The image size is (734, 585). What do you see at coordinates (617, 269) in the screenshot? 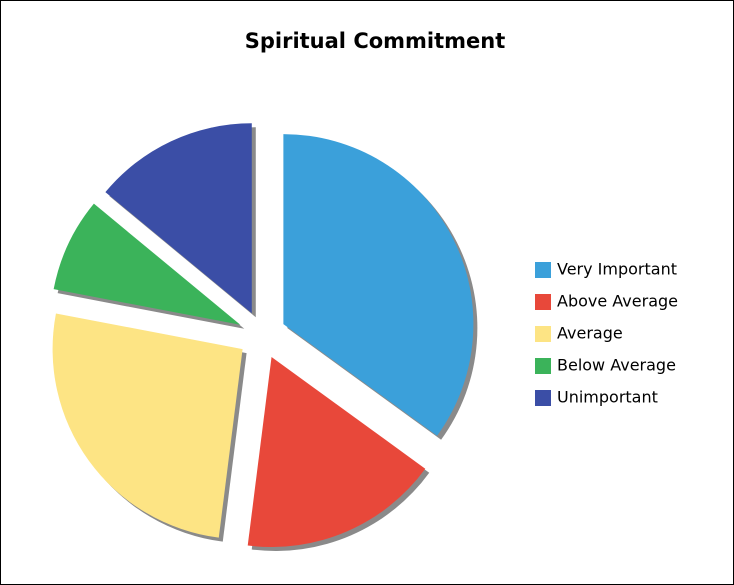
I see `legend-label: Very Important` at bounding box center [617, 269].